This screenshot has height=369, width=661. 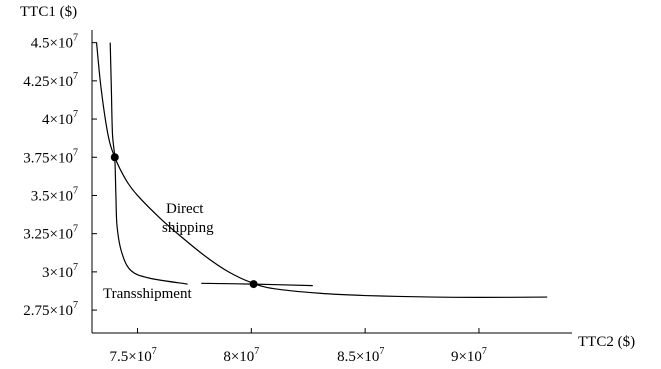 What do you see at coordinates (54, 42) in the screenshot?
I see `y-tick-label: 4.5×10⁷` at bounding box center [54, 42].